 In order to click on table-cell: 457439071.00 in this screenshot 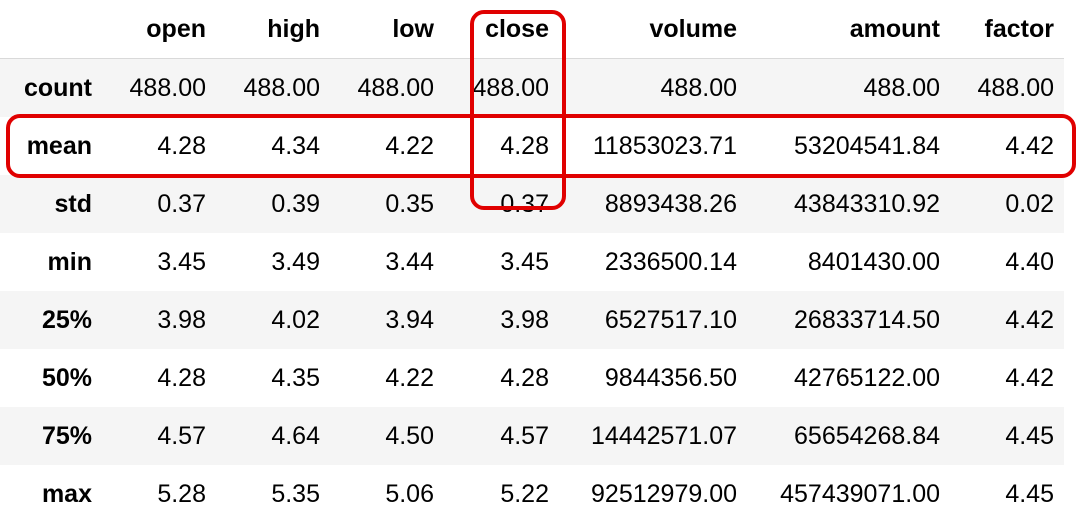, I will do `click(860, 493)`.